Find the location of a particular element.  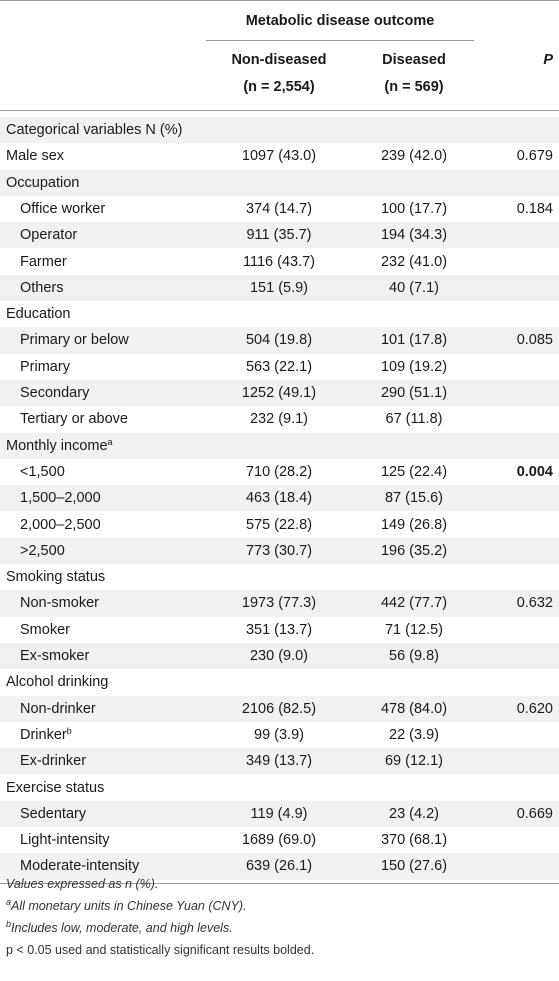

table-row: Non-drinker 2106 (82.5) 478 (84.0) 0.620 is located at coordinates (279, 708).